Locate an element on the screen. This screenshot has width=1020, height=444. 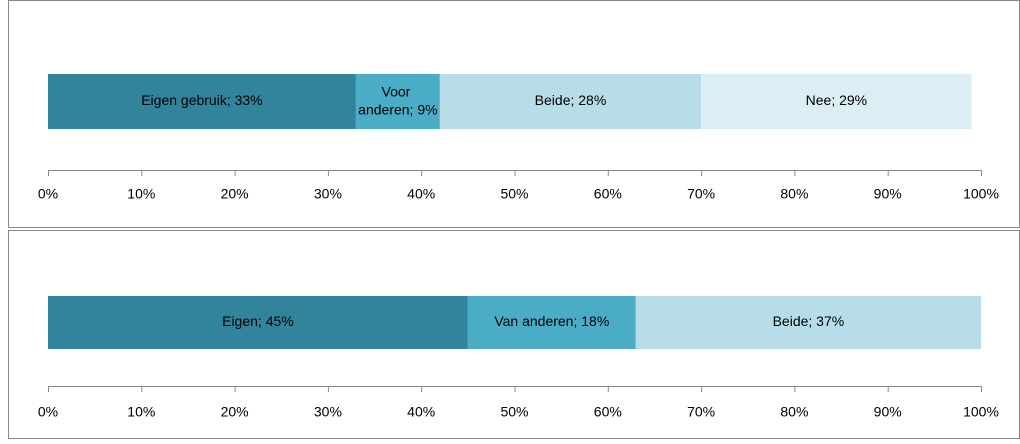
data-label: Beide; 37% is located at coordinates (809, 321).